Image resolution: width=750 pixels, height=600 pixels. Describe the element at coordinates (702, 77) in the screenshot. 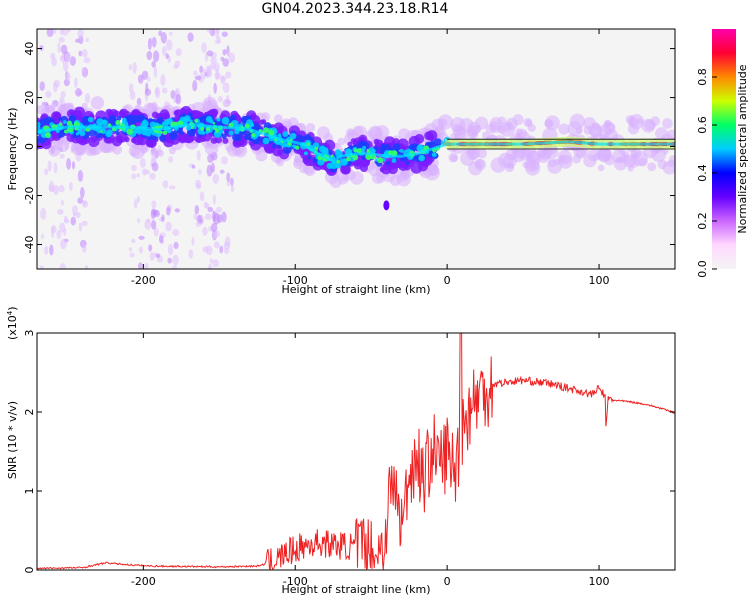

I see `colorbar-tick-label: 0.8` at that location.